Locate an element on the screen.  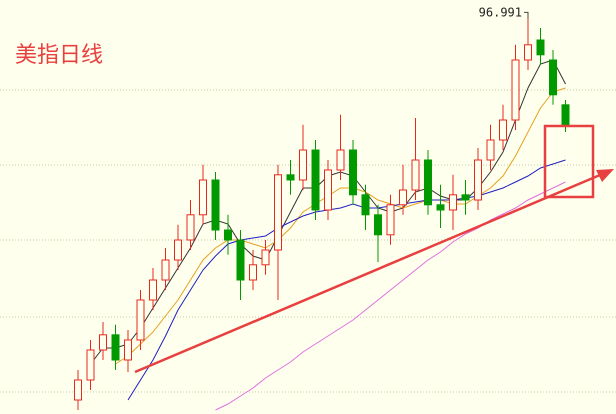
chart-title: 美指日线 is located at coordinates (59, 55).